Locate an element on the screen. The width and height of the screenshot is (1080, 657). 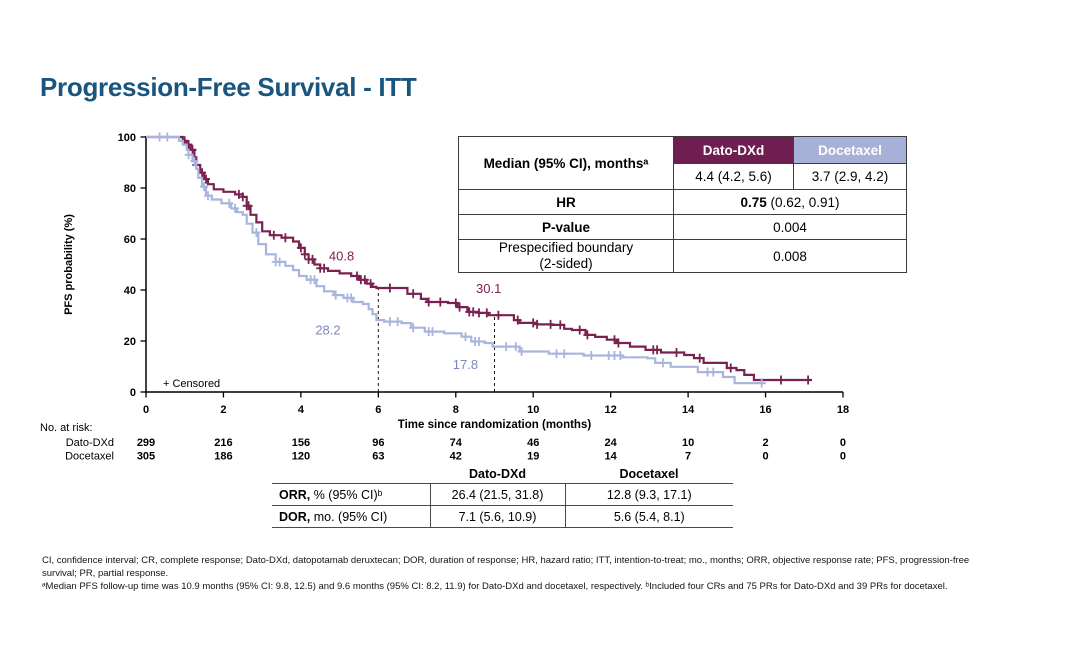
at-risk-value: 46 is located at coordinates (533, 443).